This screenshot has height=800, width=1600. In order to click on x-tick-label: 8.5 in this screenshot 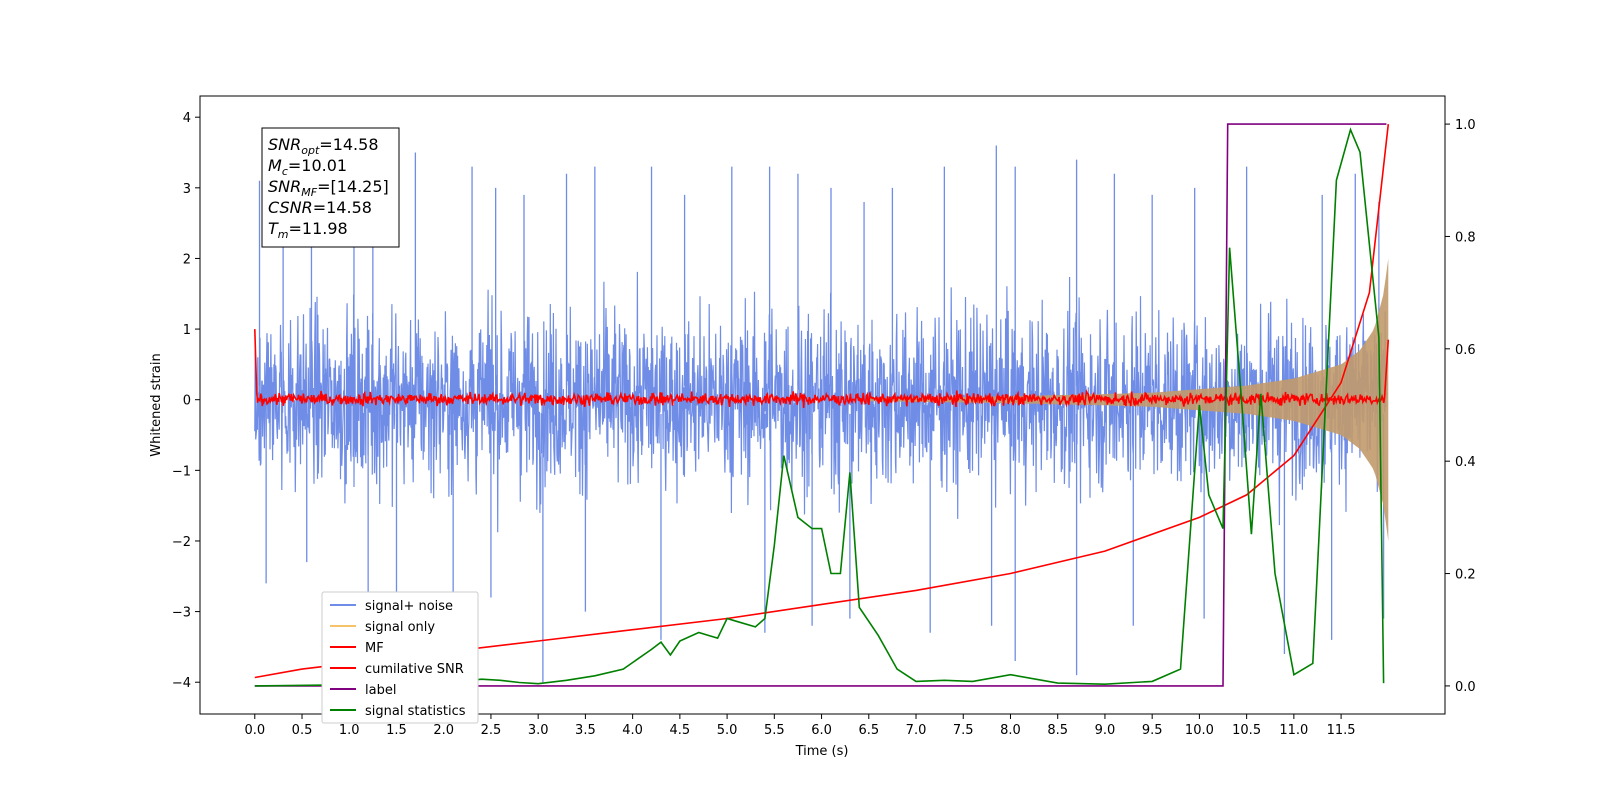, I will do `click(1057, 730)`.